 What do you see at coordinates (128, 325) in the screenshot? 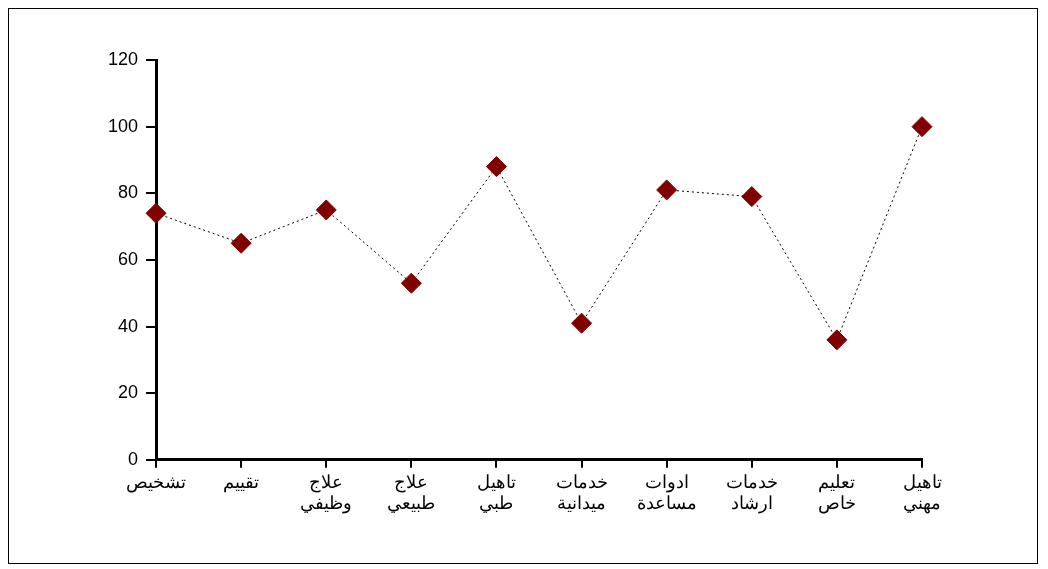
I see `y-tick-label: 40` at bounding box center [128, 325].